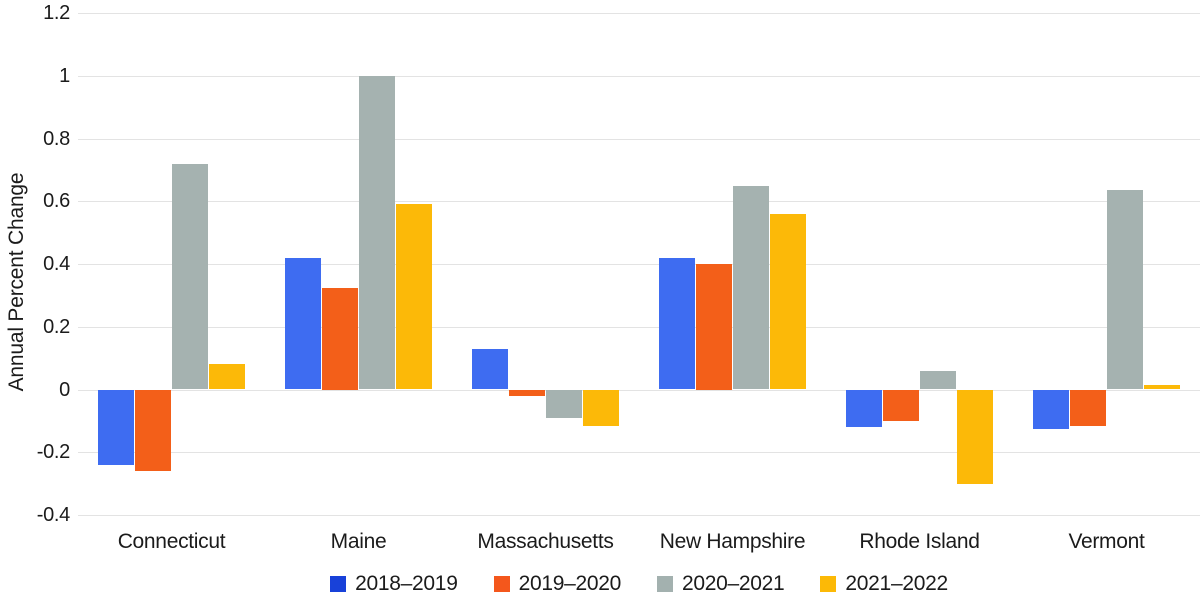 This screenshot has height=605, width=1200. I want to click on legend: 2018–2019 2019–2020 2020–2021 2021–2022, so click(639, 584).